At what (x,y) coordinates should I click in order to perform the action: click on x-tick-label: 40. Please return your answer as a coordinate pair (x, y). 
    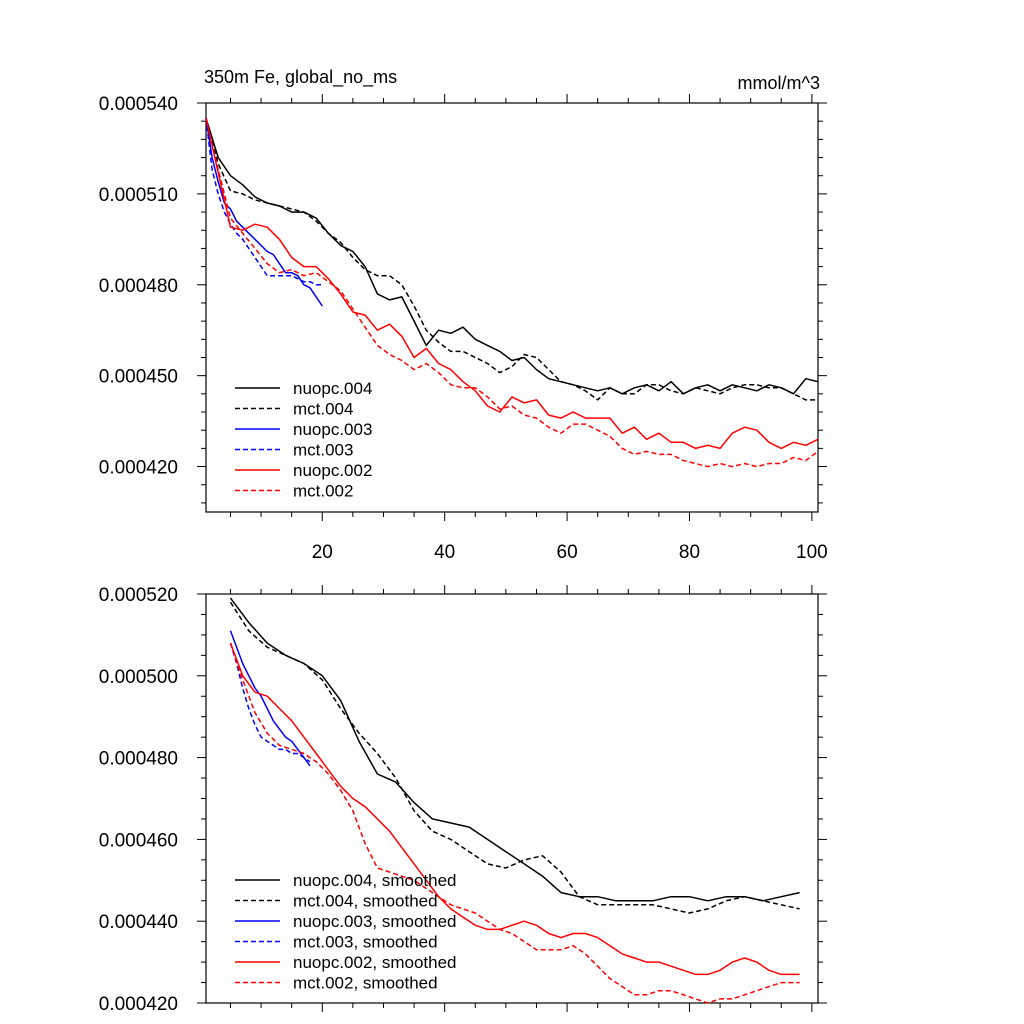
    Looking at the image, I should click on (444, 552).